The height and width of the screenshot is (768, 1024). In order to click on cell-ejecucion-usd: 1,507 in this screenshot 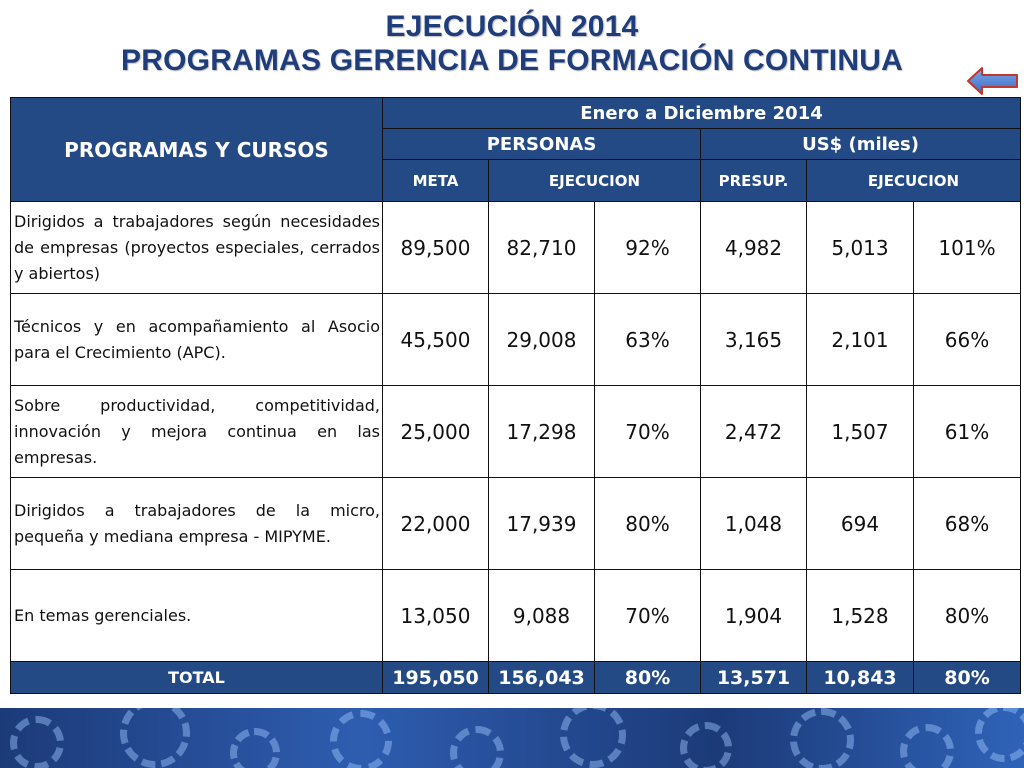, I will do `click(860, 431)`.